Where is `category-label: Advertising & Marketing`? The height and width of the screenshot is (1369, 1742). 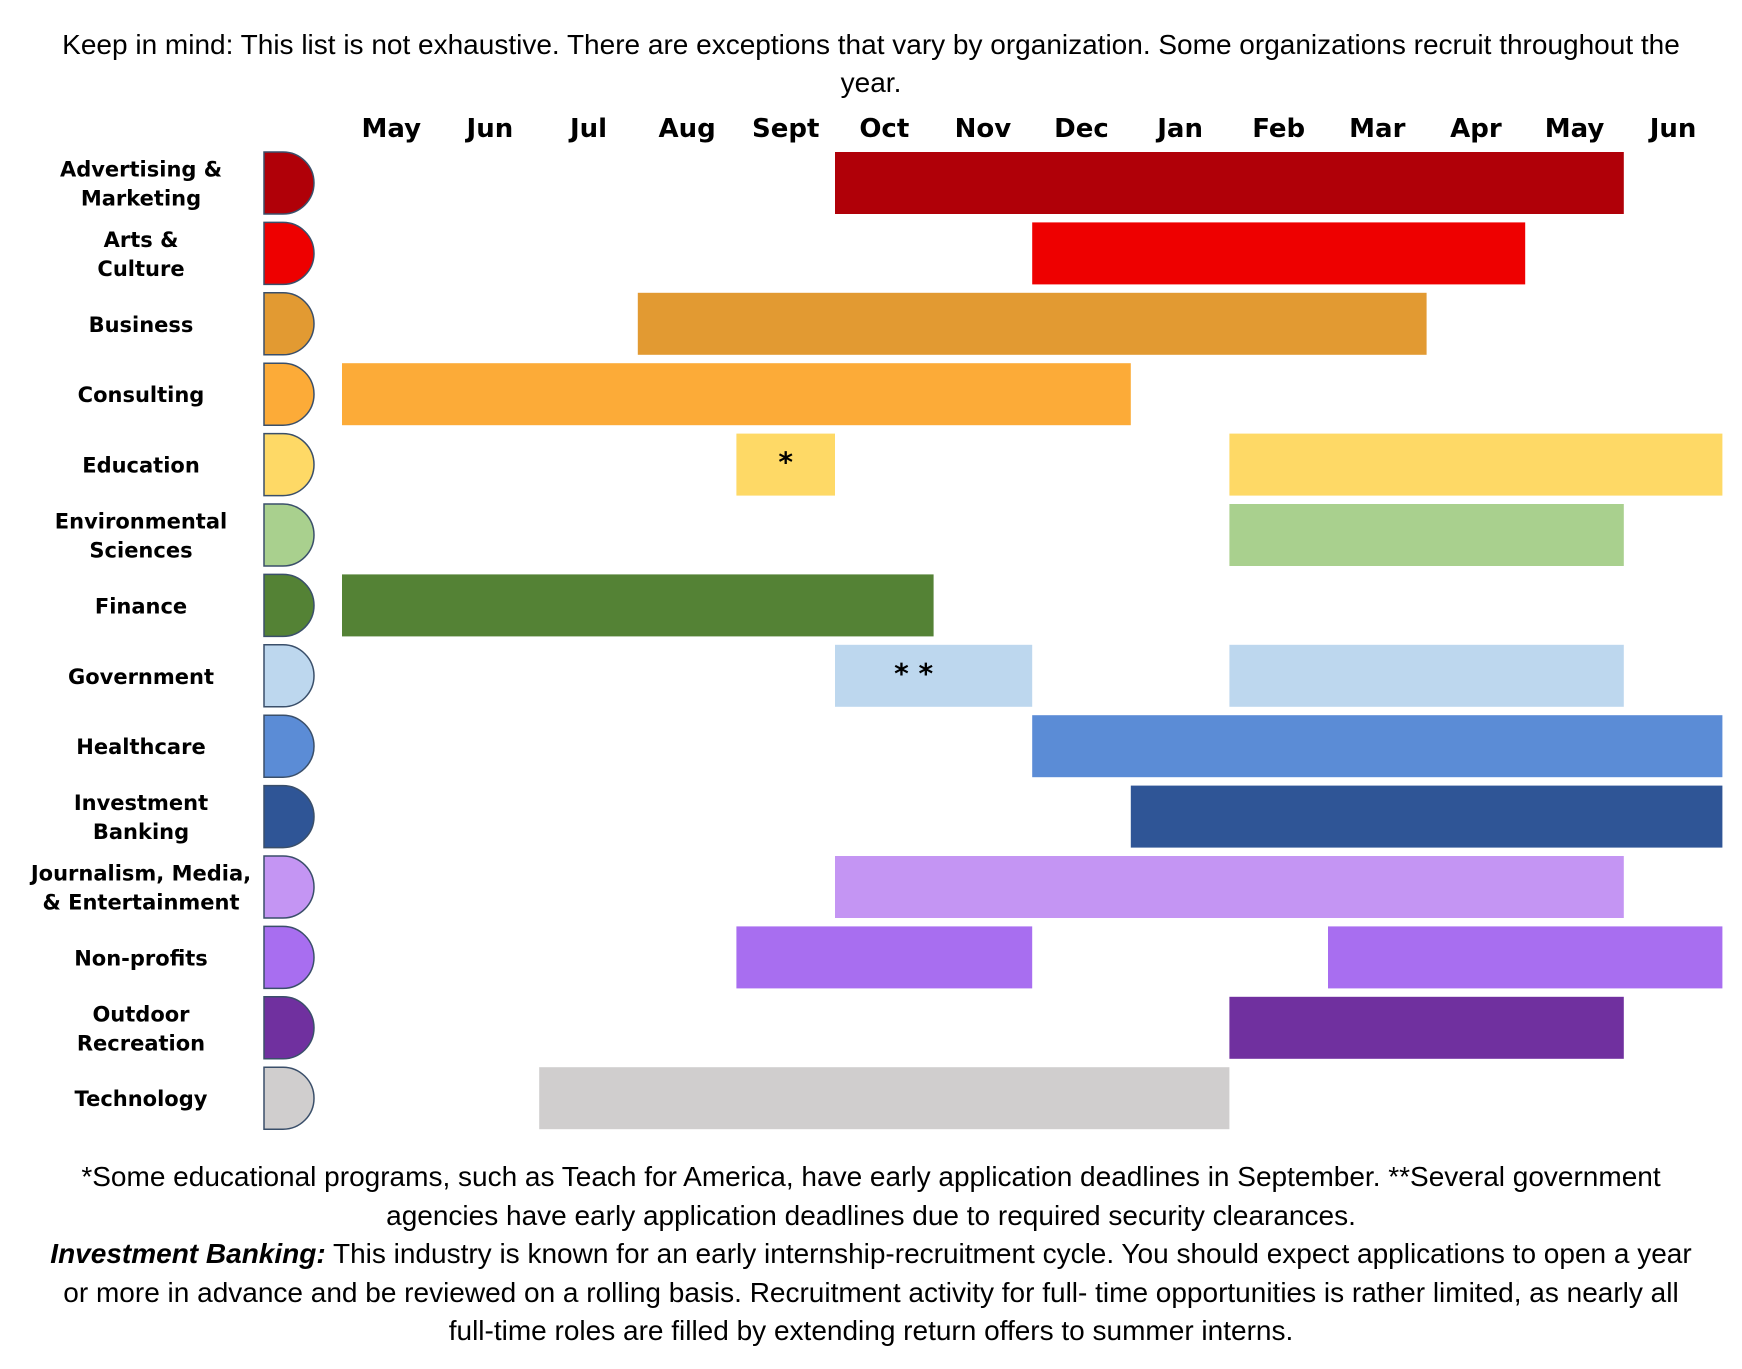 category-label: Advertising & Marketing is located at coordinates (141, 184).